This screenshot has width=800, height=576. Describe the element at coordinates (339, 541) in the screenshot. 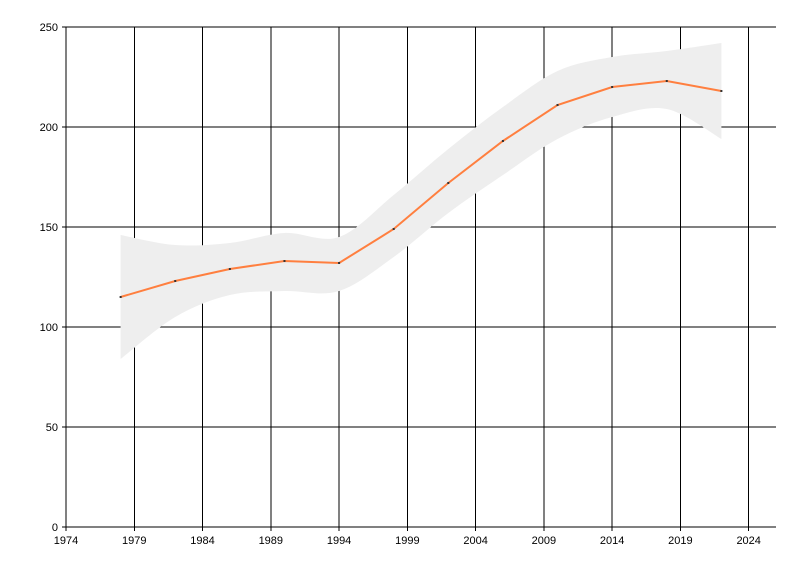

I see `x-tick-label: 1994` at that location.